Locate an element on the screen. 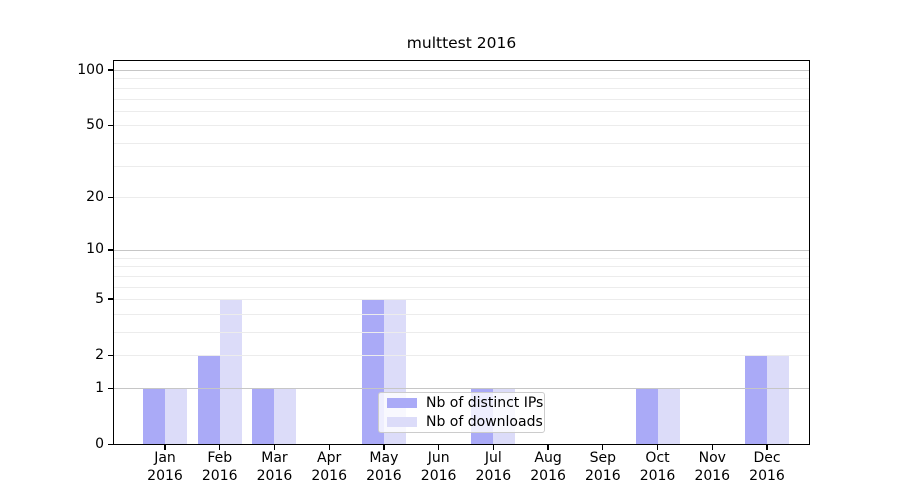  y-tick-label: 10 is located at coordinates (95, 249).